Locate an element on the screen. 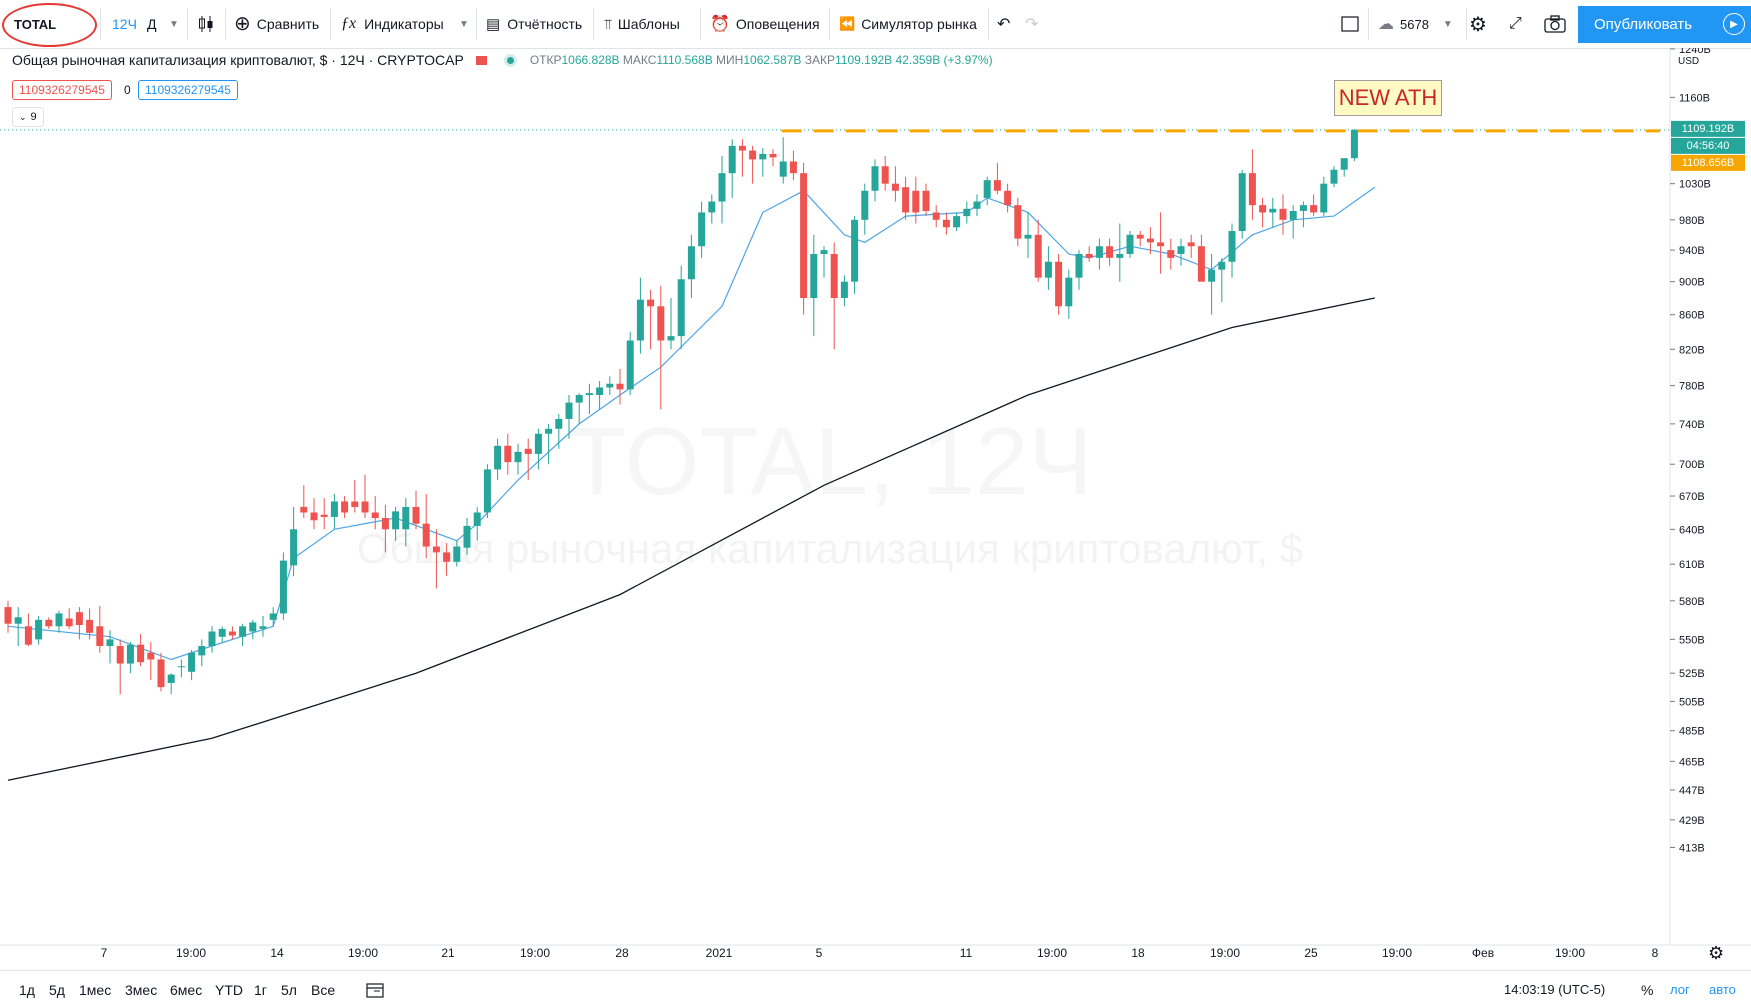  clock-time: 14:03:19 (UTC-5) is located at coordinates (1555, 989).